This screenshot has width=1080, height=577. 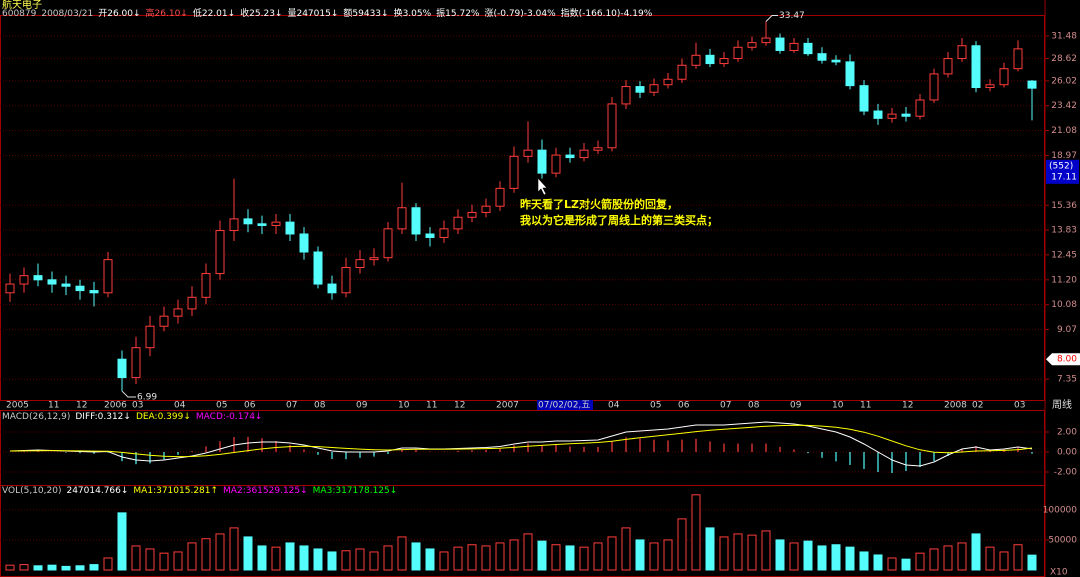 What do you see at coordinates (1067, 380) in the screenshot?
I see `y-tick-label: 7.35` at bounding box center [1067, 380].